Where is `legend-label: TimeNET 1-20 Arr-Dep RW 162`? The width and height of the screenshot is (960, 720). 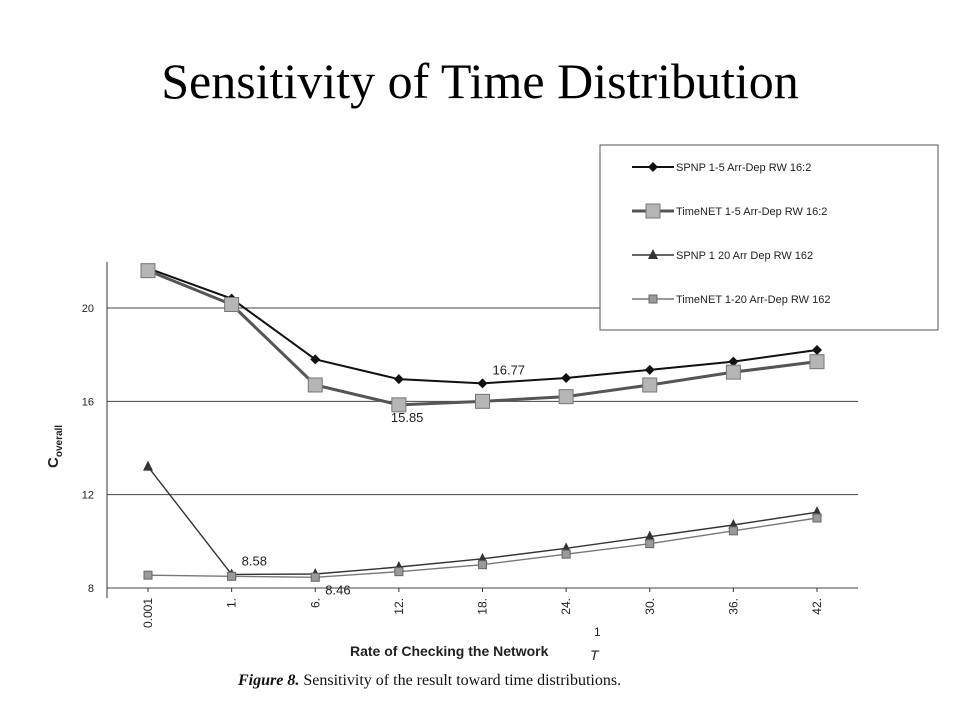
legend-label: TimeNET 1-20 Arr-Dep RW 162 is located at coordinates (753, 300).